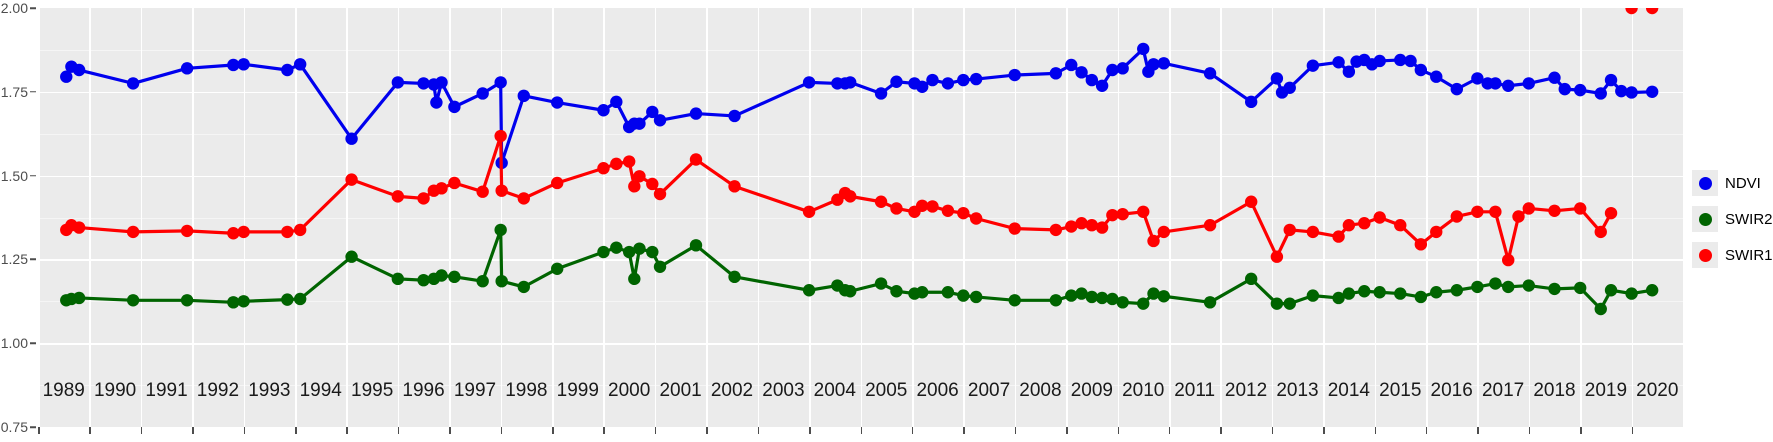  What do you see at coordinates (1297, 390) in the screenshot?
I see `x-axis-tick-label: 2013` at bounding box center [1297, 390].